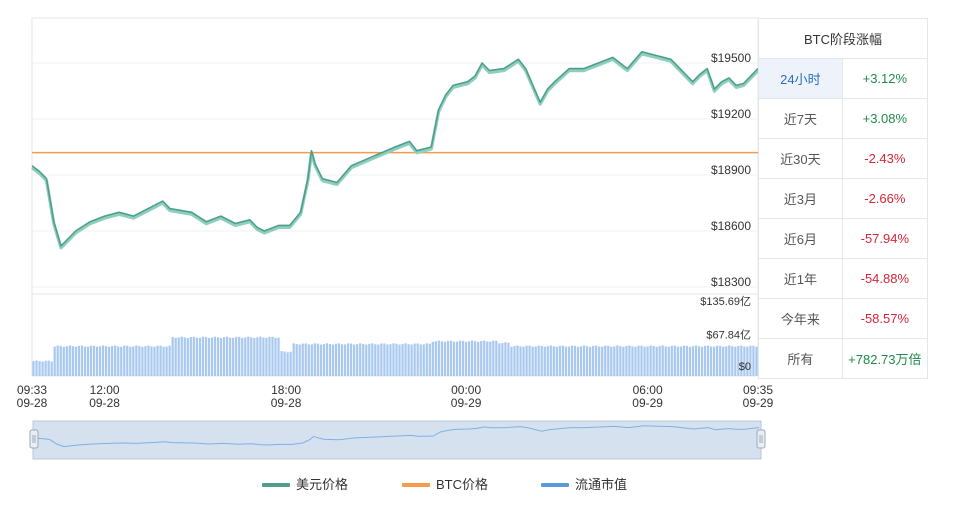 The height and width of the screenshot is (526, 955). Describe the element at coordinates (843, 198) in the screenshot. I see `table-row: 近3月 -2.66%` at that location.